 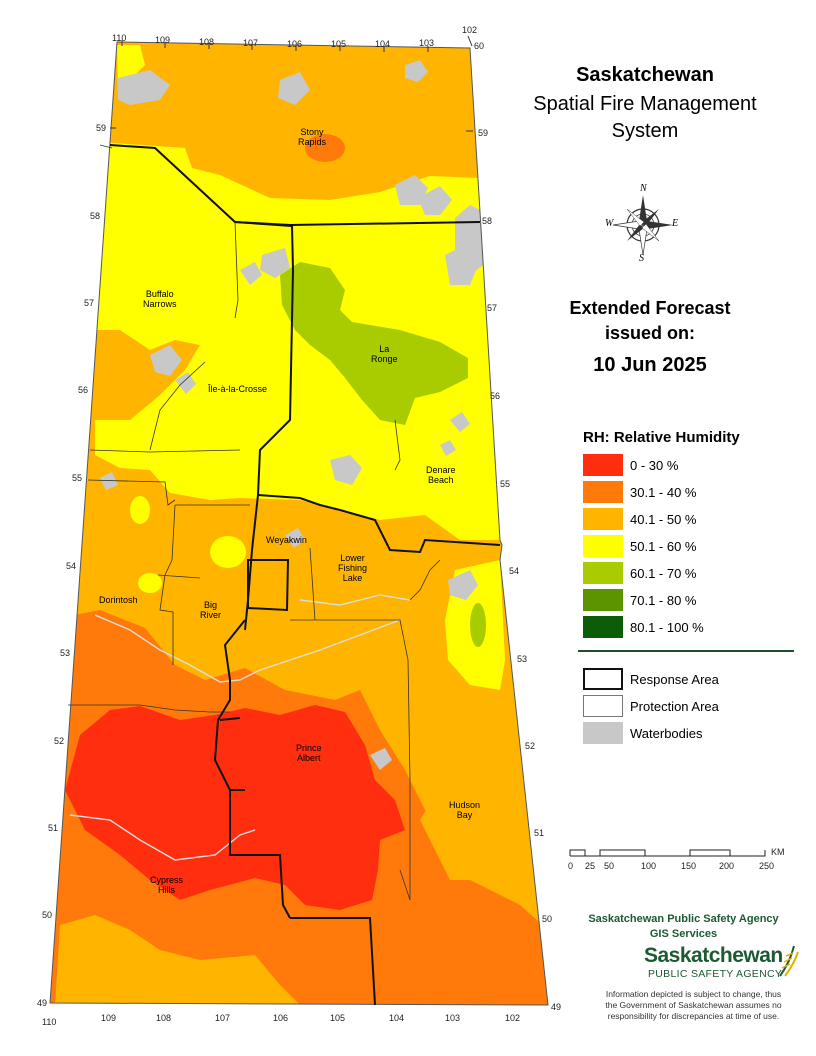 What do you see at coordinates (640, 600) in the screenshot?
I see `legend-item-70-80: 70.1 - 80 %` at bounding box center [640, 600].